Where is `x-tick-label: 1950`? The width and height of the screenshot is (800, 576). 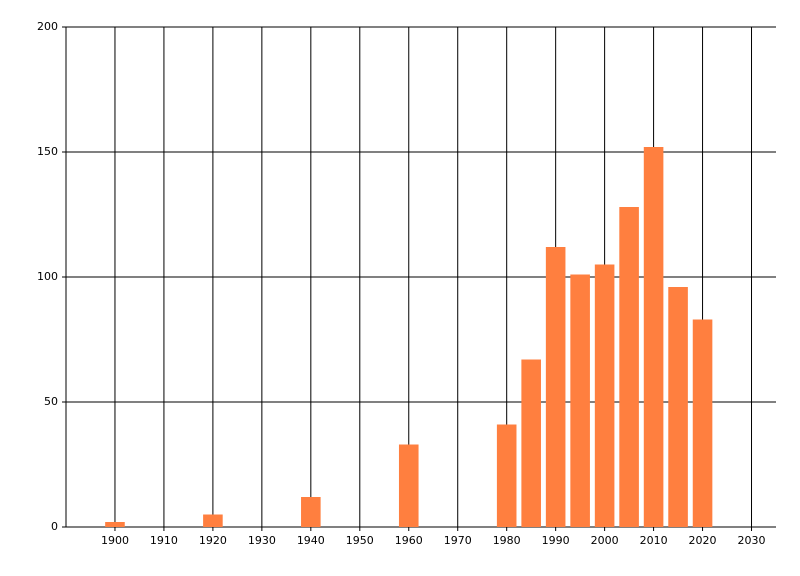
x-tick-label: 1950 is located at coordinates (360, 540).